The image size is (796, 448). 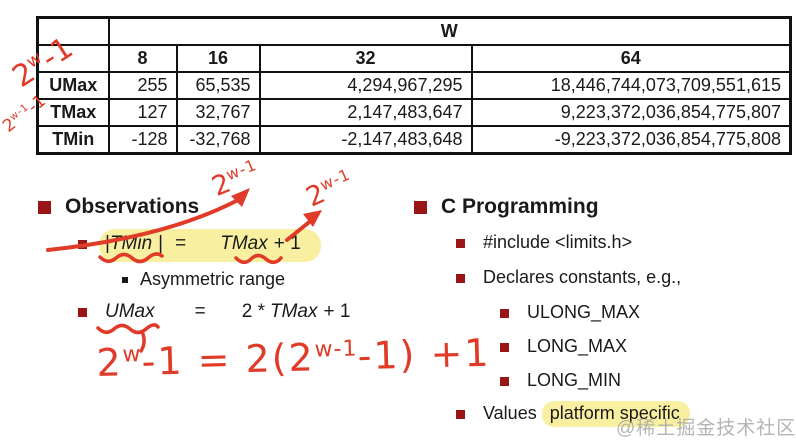 What do you see at coordinates (631, 58) in the screenshot?
I see `col-header-64: 64` at bounding box center [631, 58].